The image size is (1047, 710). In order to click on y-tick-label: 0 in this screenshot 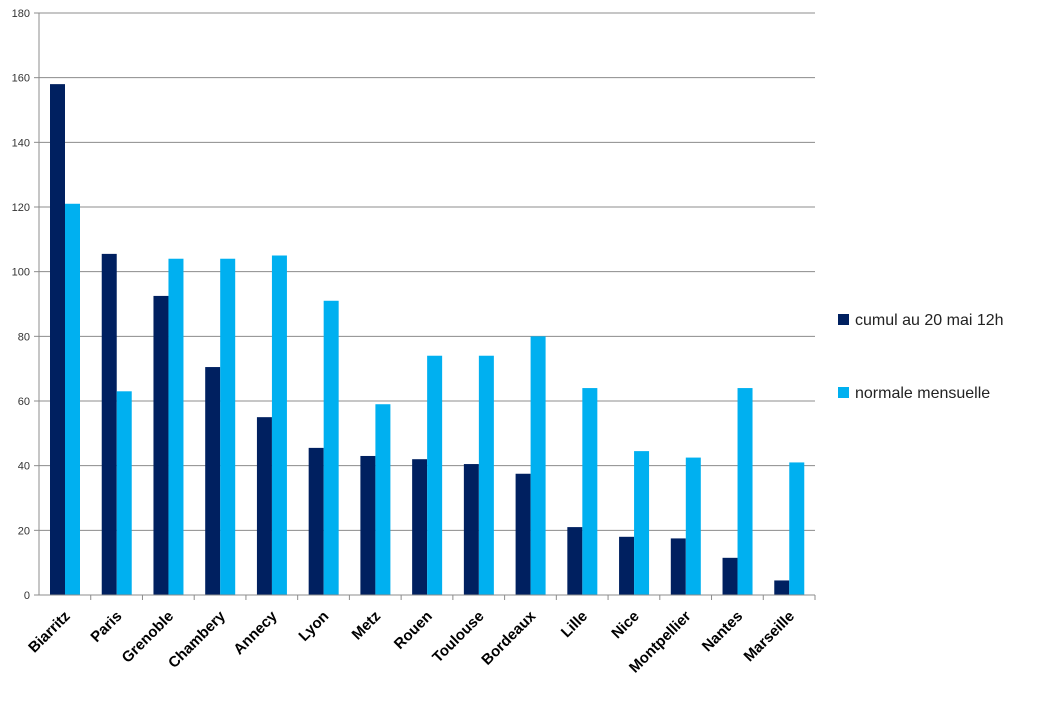, I will do `click(27, 596)`.